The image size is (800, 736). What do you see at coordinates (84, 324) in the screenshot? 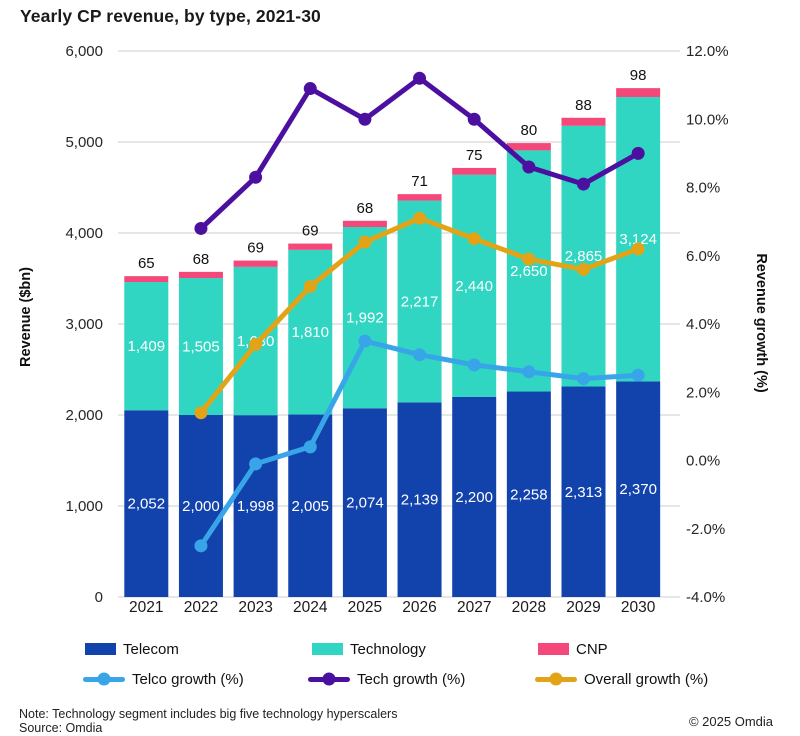
I see `svg-text: 3,000` at bounding box center [84, 324].